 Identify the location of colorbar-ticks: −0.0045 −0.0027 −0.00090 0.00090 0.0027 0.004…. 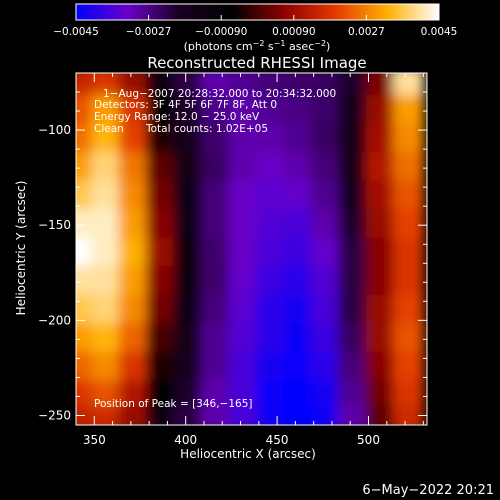
(255, 26).